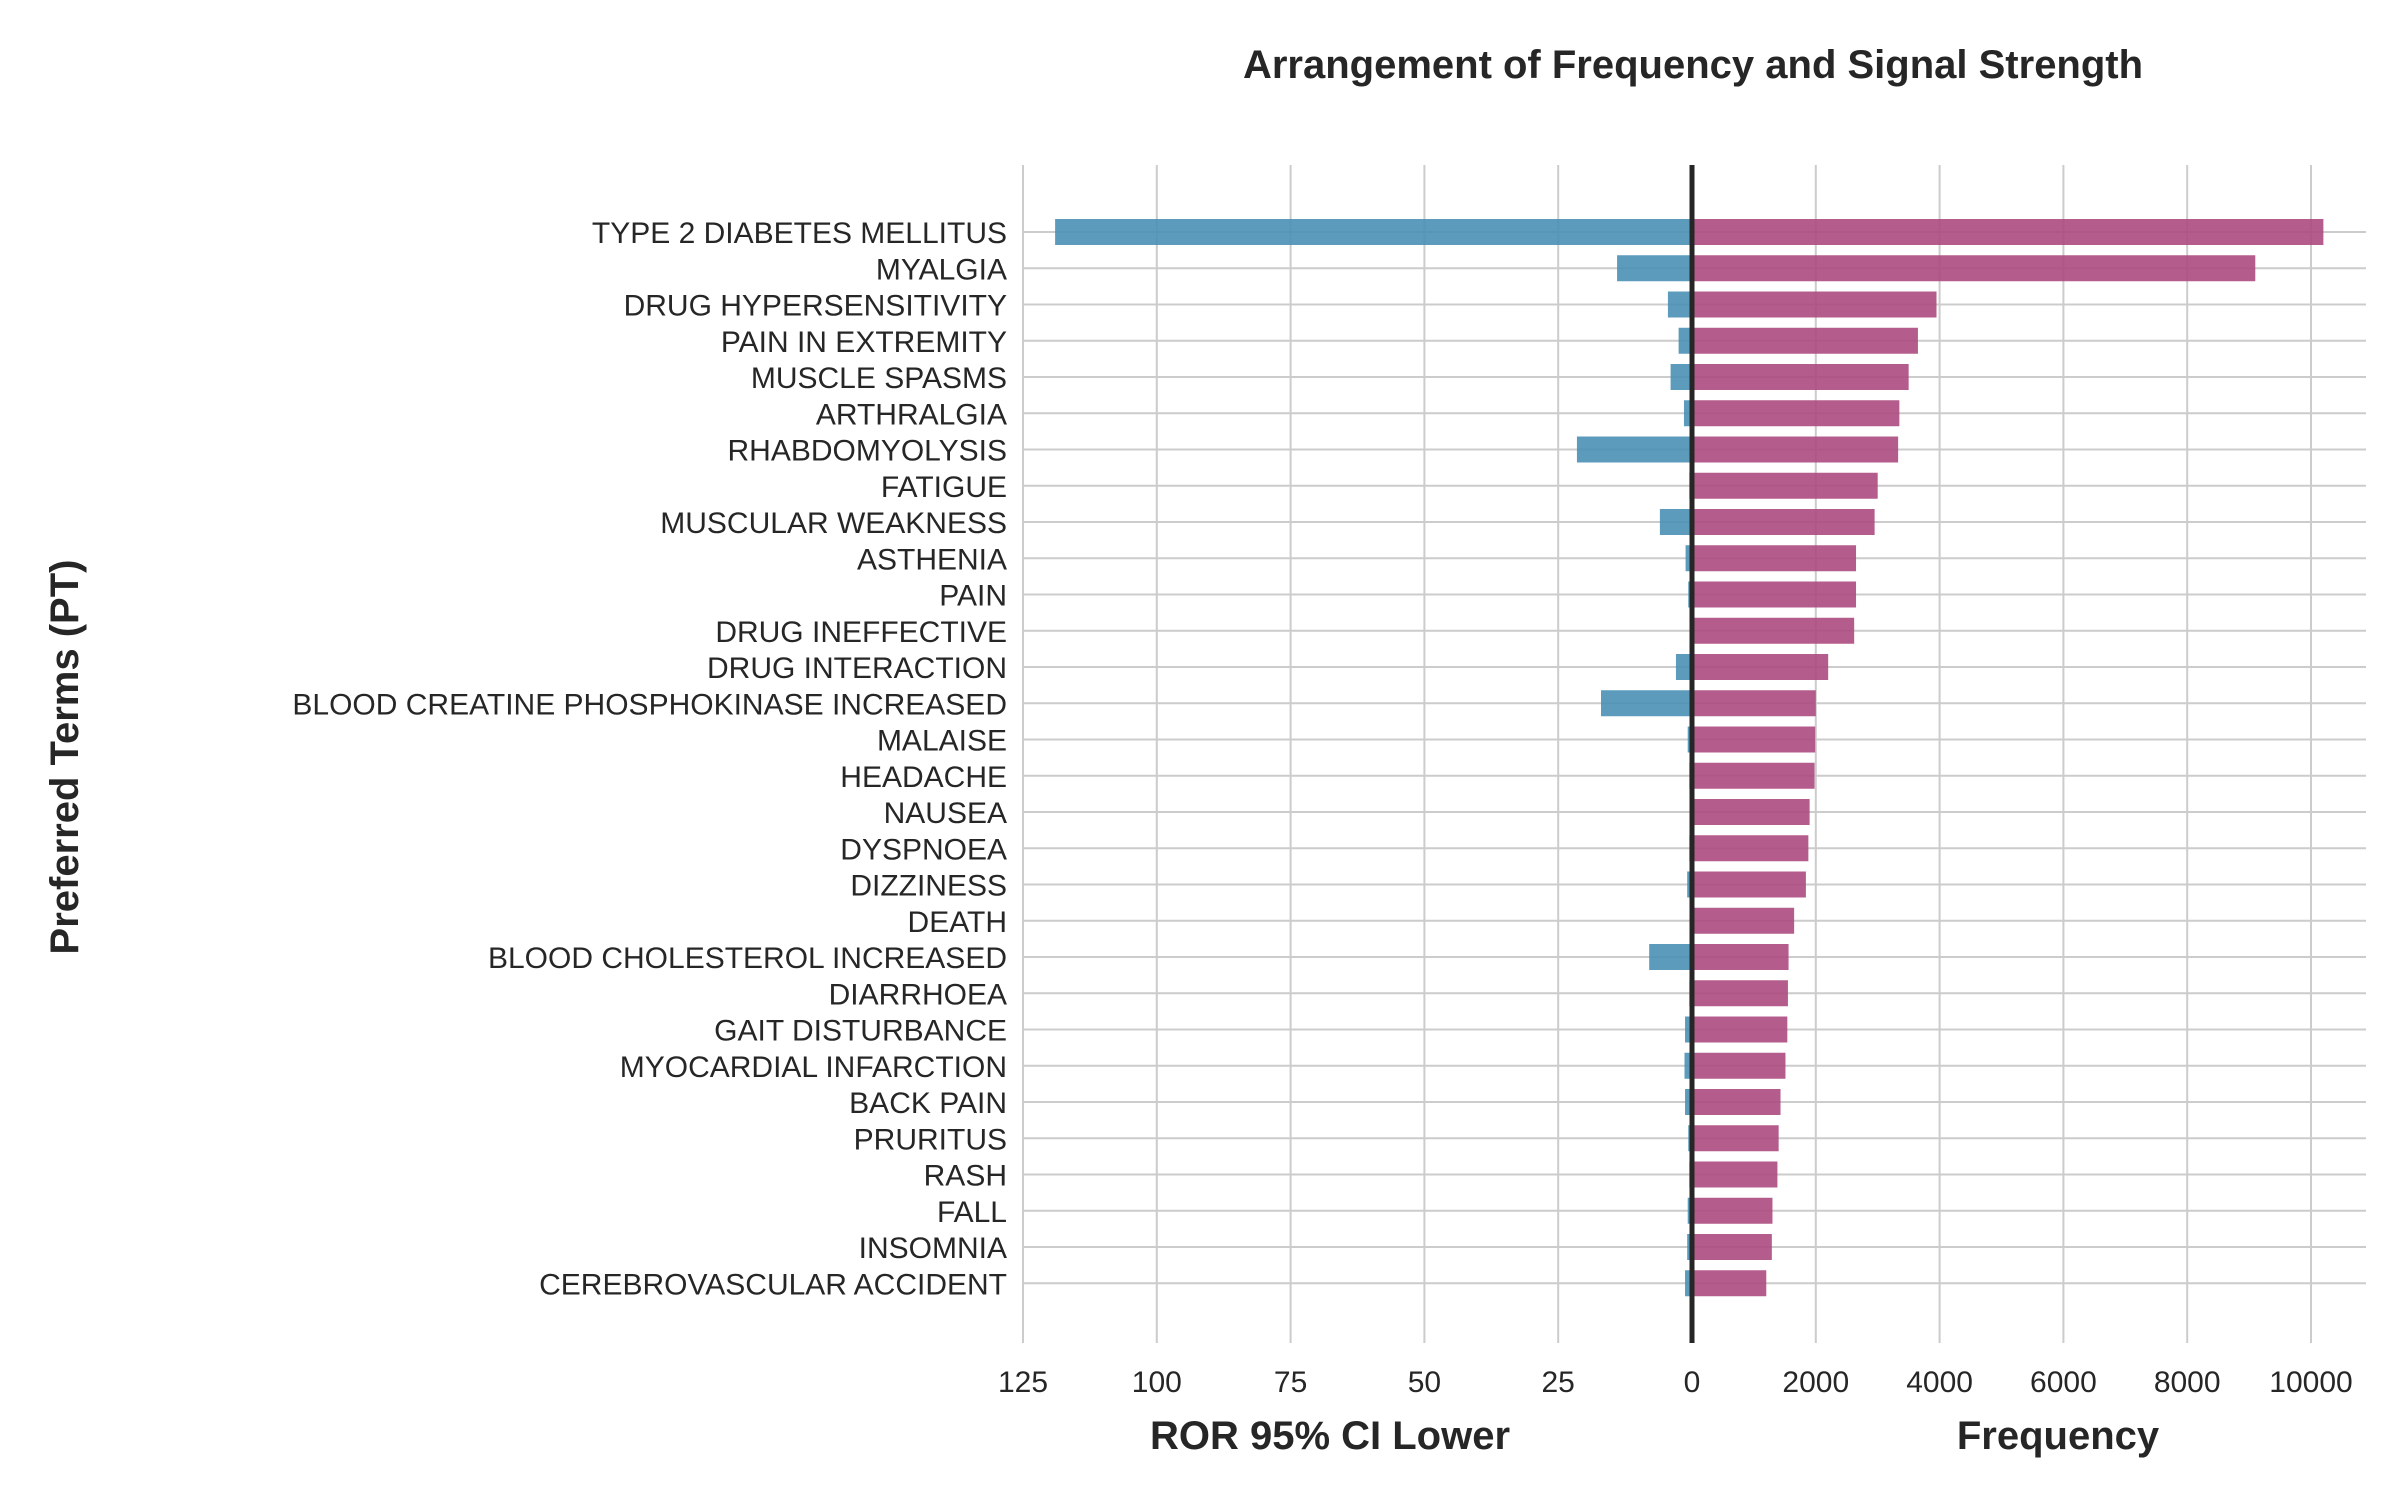 The image size is (2400, 1500). I want to click on y-tick-label: HEADACHE, so click(923, 777).